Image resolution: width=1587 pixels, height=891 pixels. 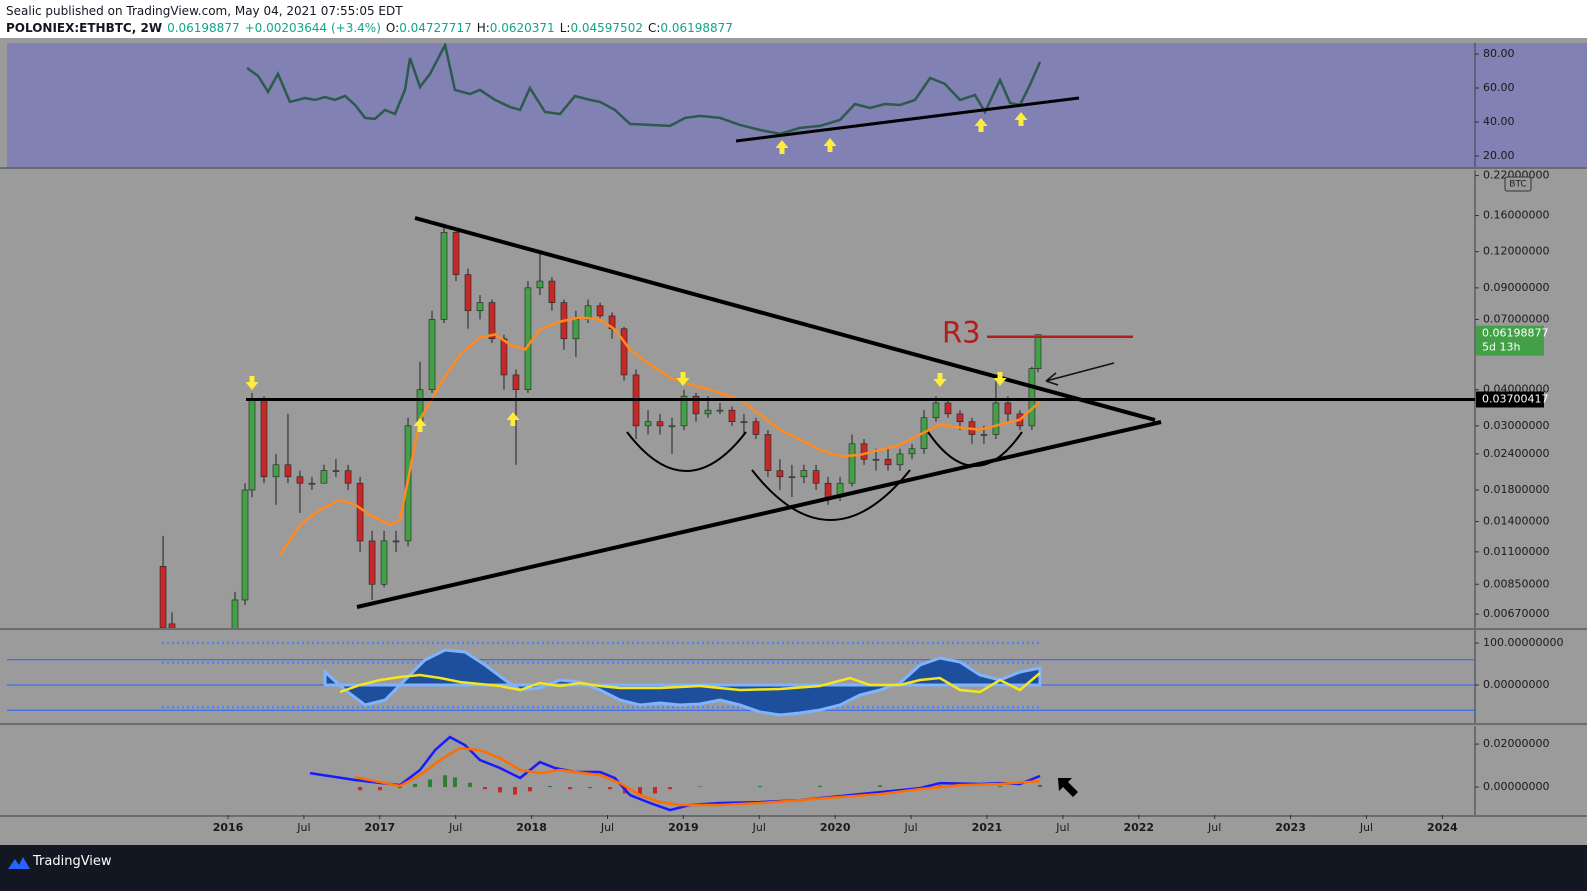 What do you see at coordinates (483, 28) in the screenshot?
I see `high-label: H:` at bounding box center [483, 28].